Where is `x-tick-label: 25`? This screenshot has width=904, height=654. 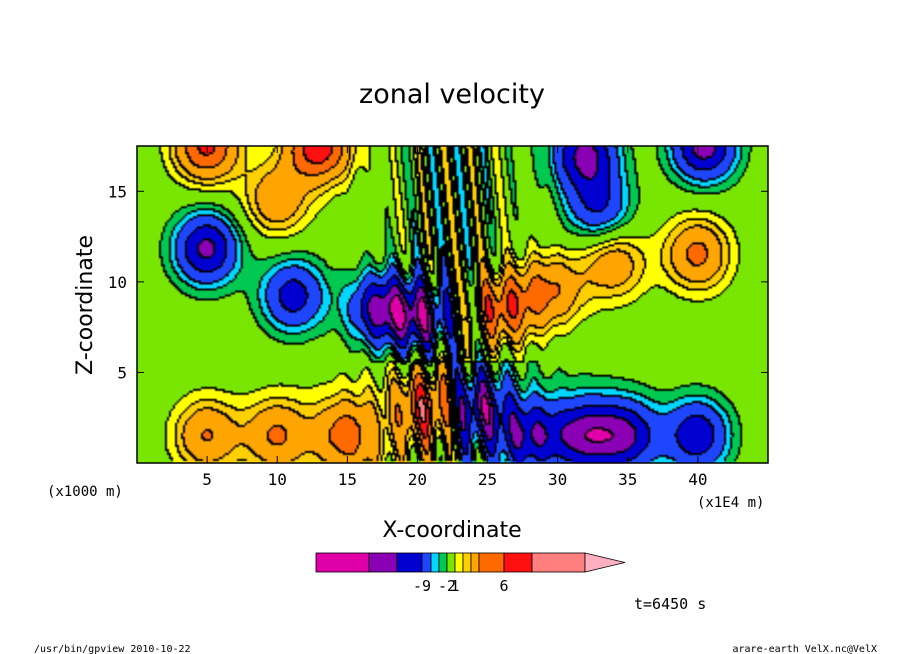 x-tick-label: 25 is located at coordinates (487, 479).